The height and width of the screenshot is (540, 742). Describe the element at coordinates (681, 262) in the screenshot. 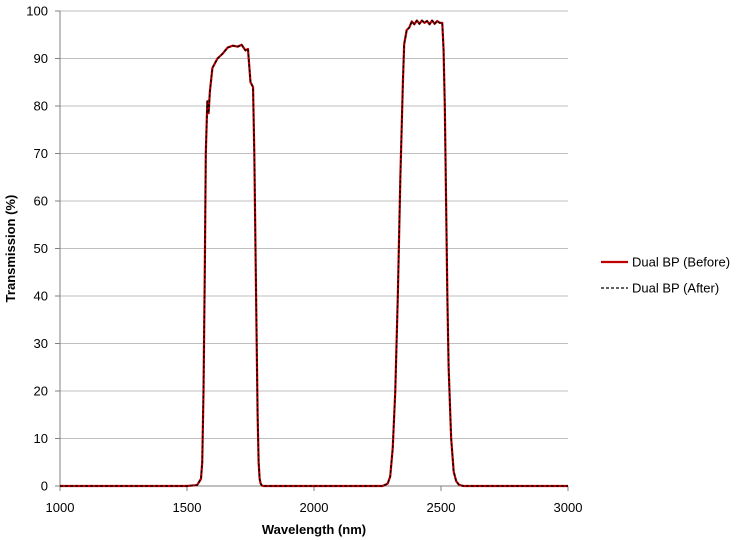

I see `legend-label-0: Dual BP (Before)` at that location.